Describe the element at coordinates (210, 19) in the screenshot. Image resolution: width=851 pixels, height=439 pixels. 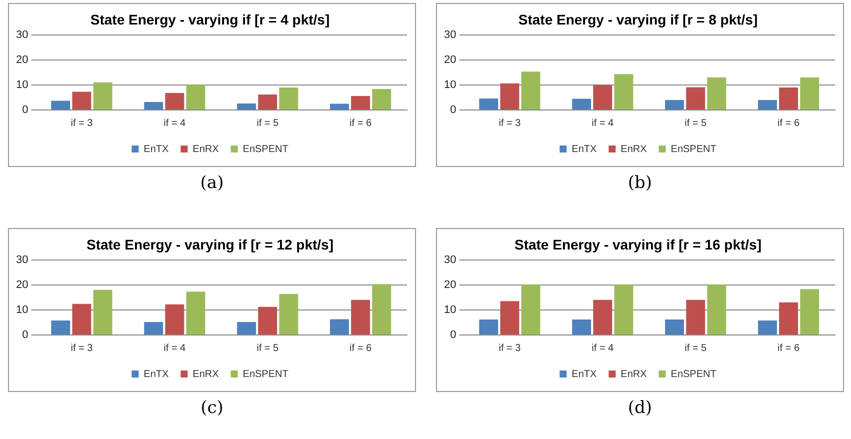
I see `chart-title: State Energy - varying if [r = 4 pkt/s]` at that location.